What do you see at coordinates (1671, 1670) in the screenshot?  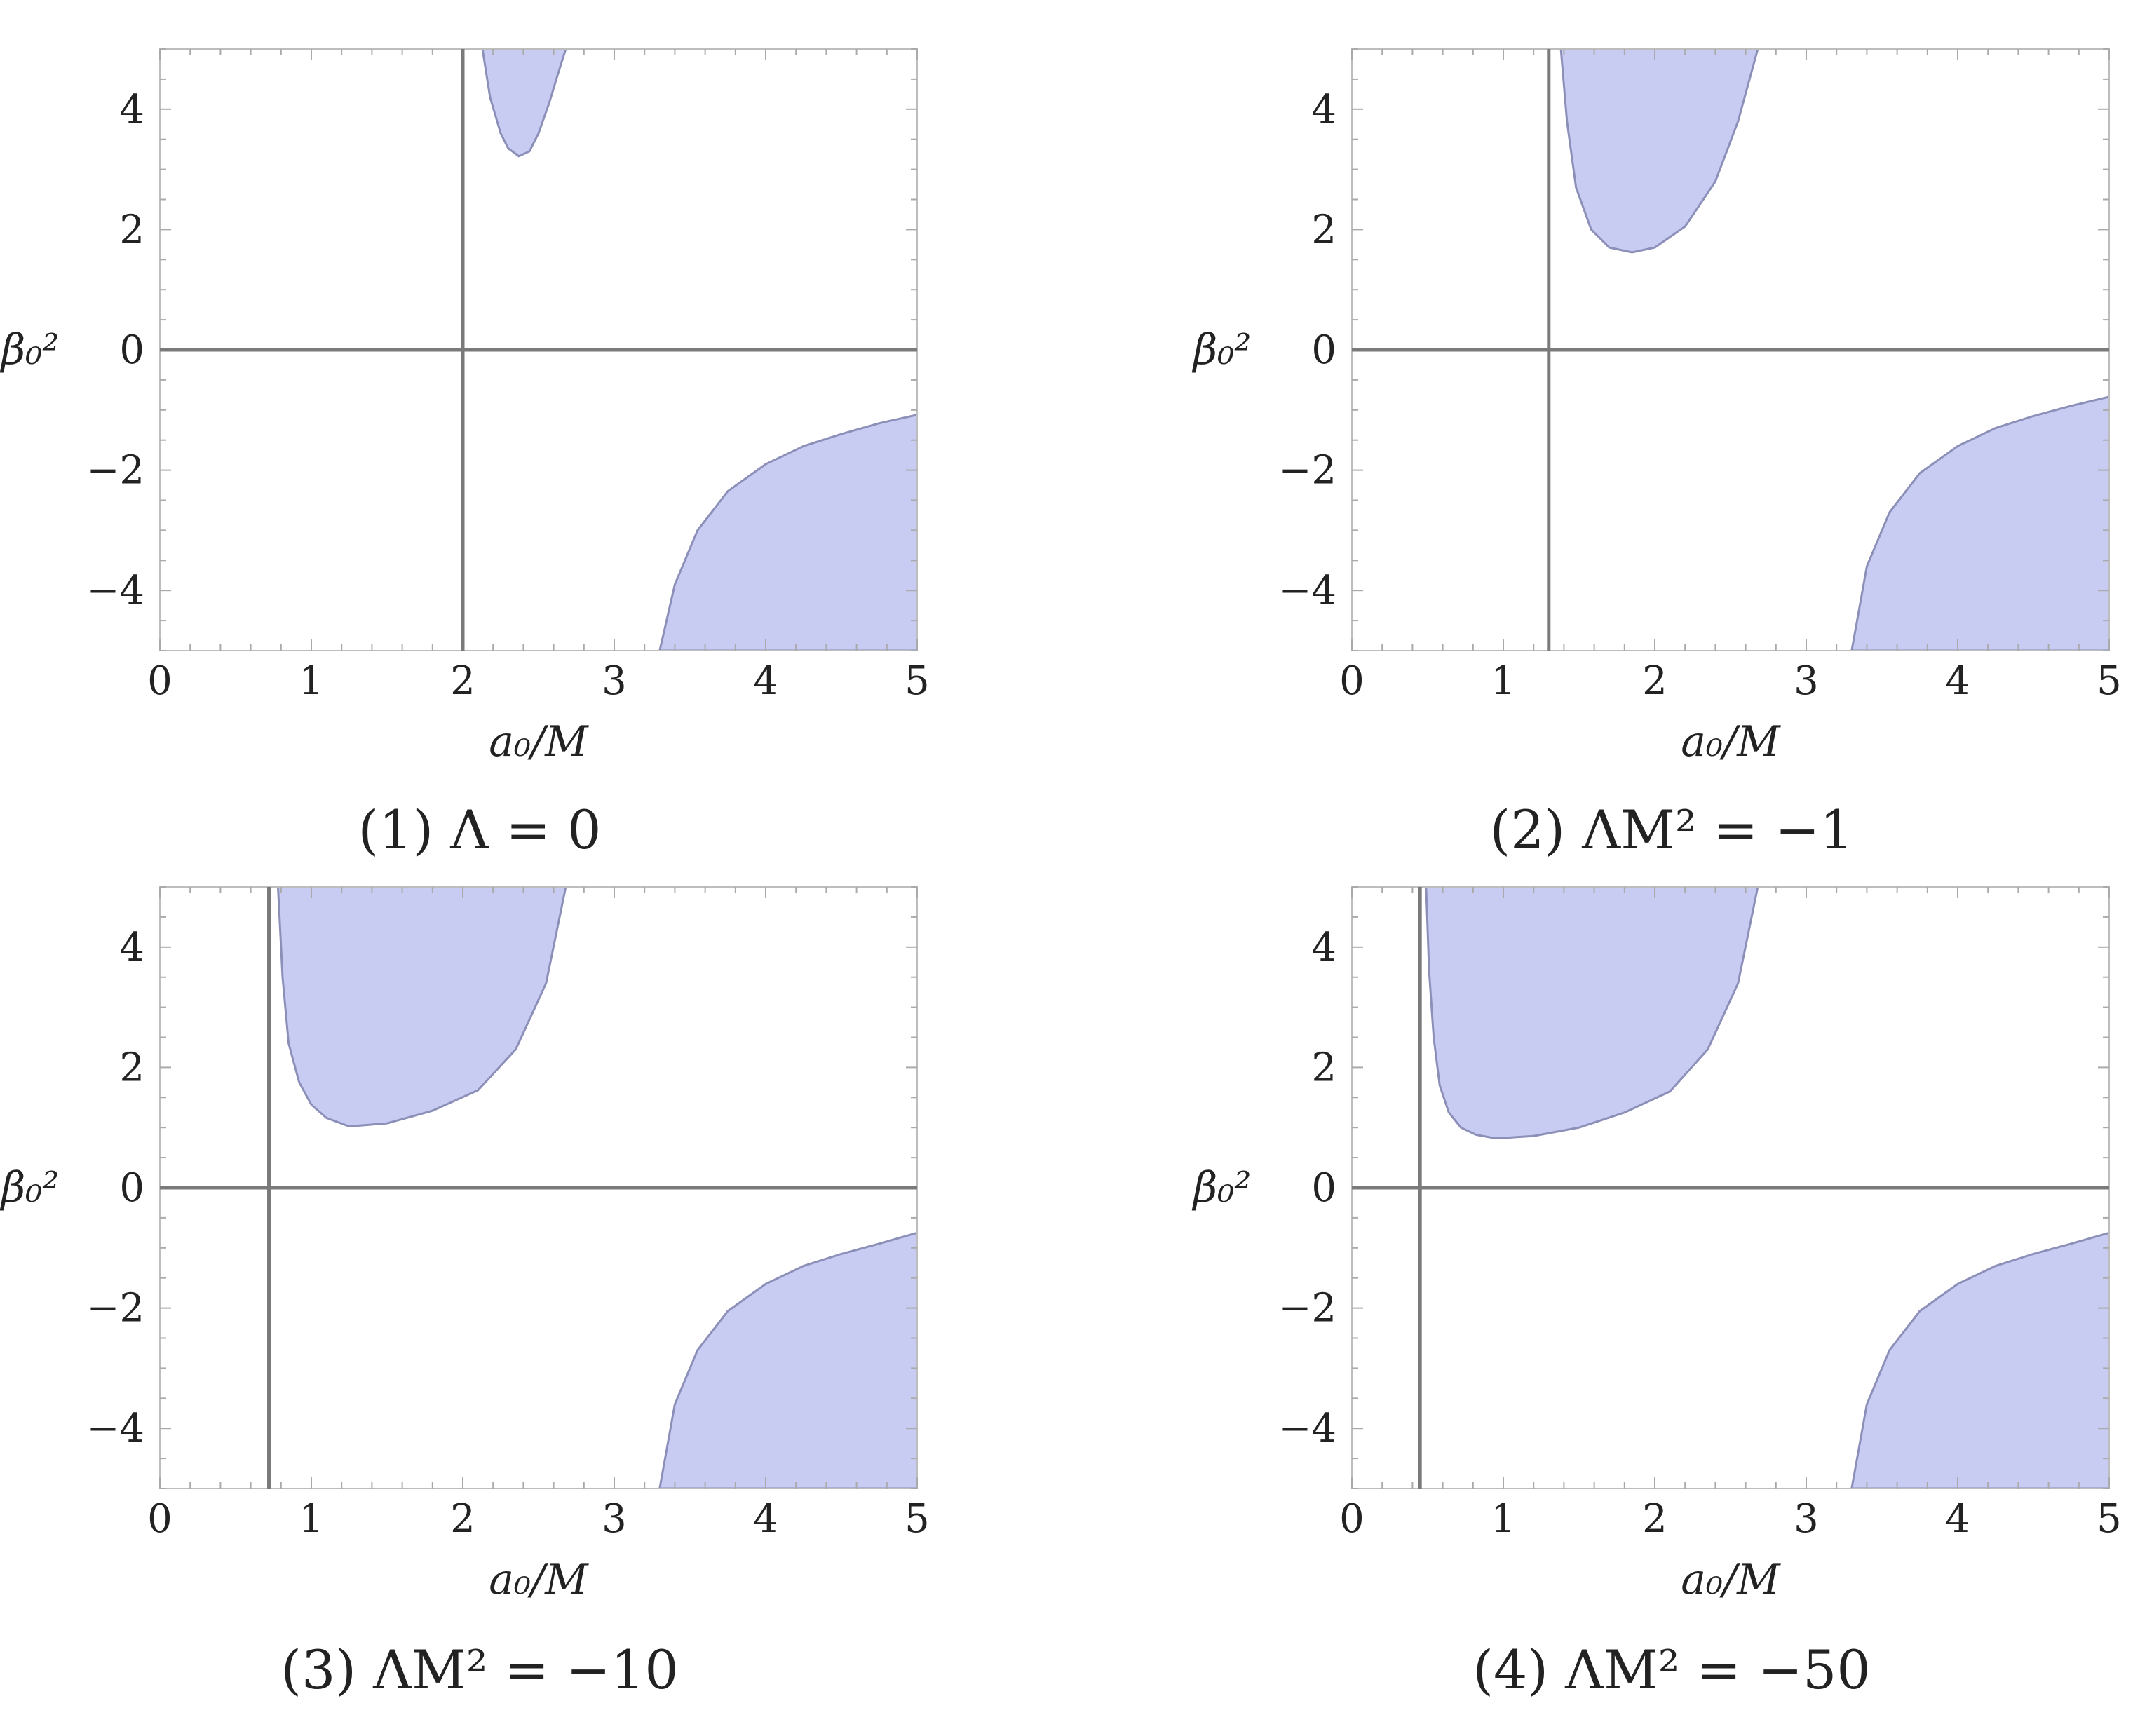 I see `panel-caption: (4) ΛM² = −50` at bounding box center [1671, 1670].